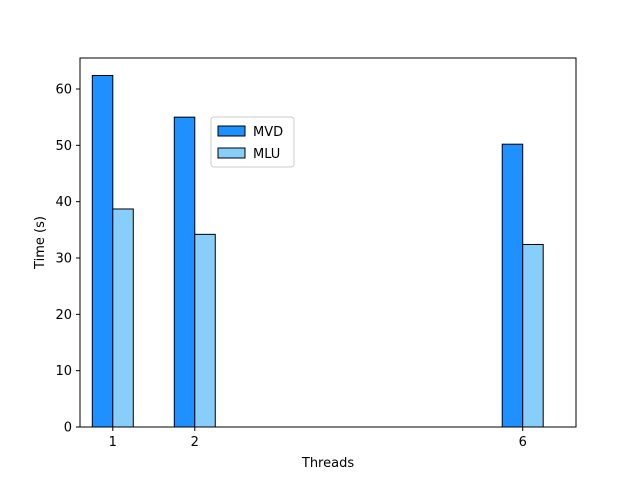 This screenshot has width=640, height=480. I want to click on x-axis-ticks: 1 2 6, so click(318, 438).